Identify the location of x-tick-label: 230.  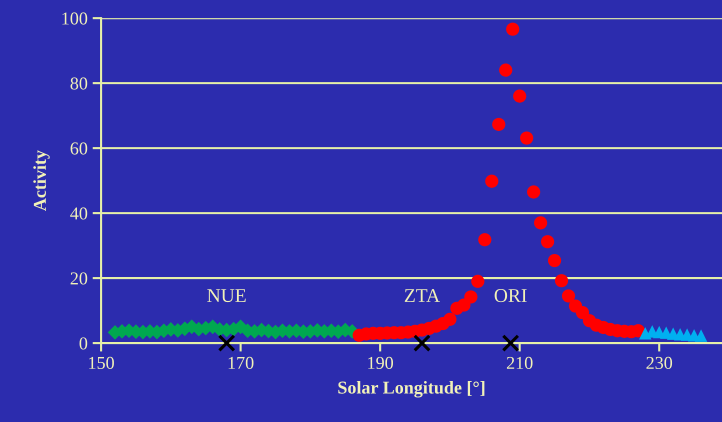
(659, 362).